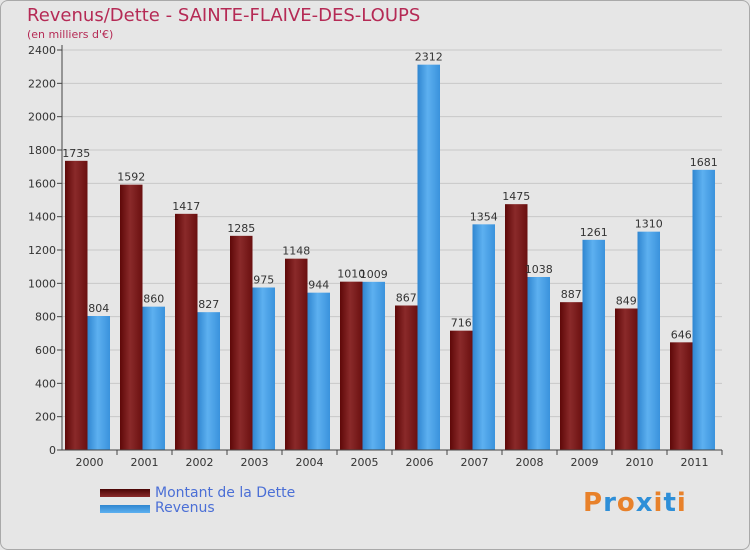  I want to click on x-tick-label: 2001, so click(145, 462).